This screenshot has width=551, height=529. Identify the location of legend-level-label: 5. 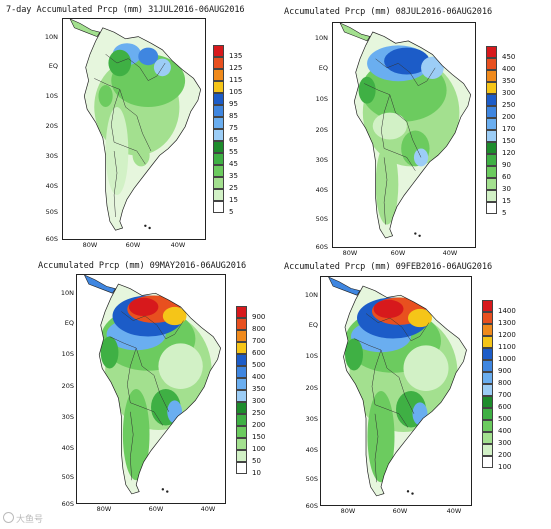
(231, 212).